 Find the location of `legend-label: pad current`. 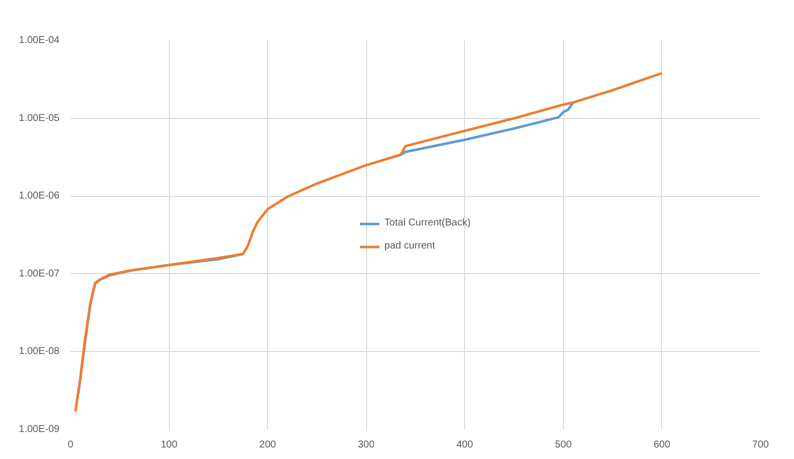

legend-label: pad current is located at coordinates (410, 246).